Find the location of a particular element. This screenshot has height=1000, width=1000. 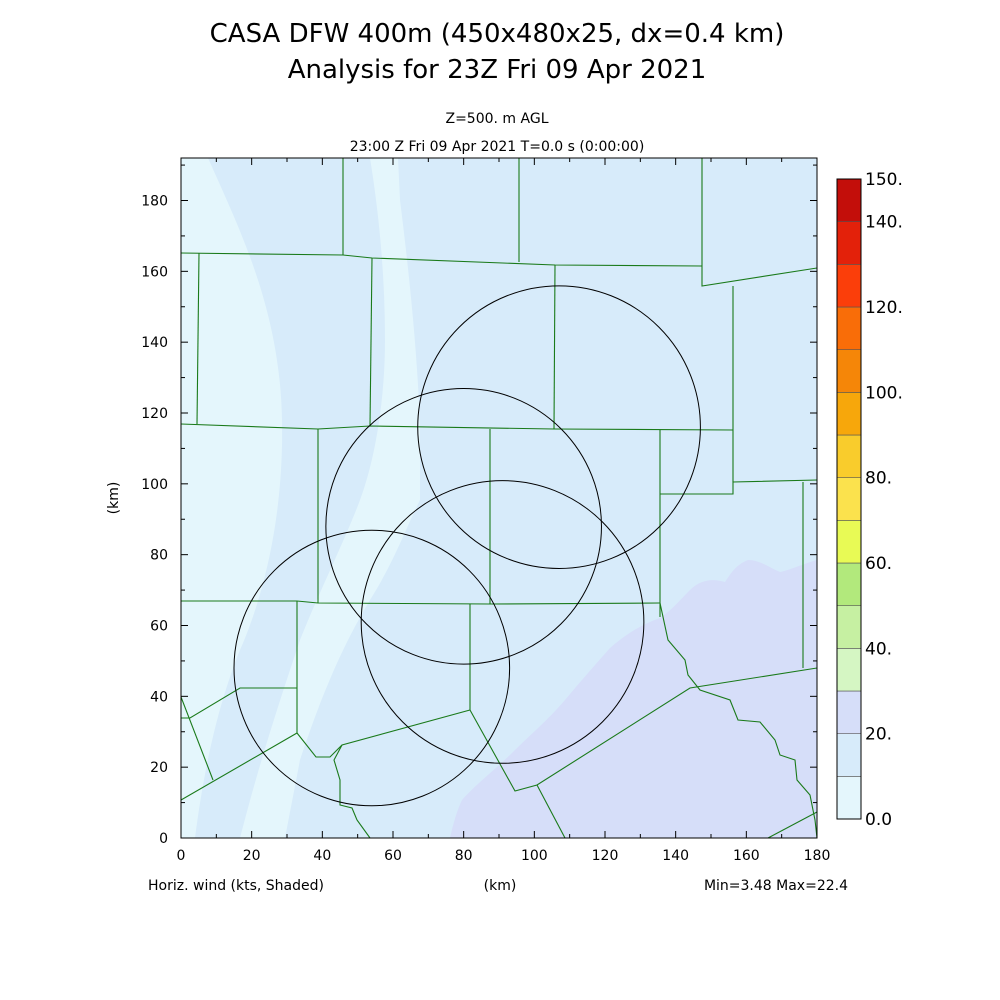

wind-shade-mid-band is located at coordinates (633, 699).